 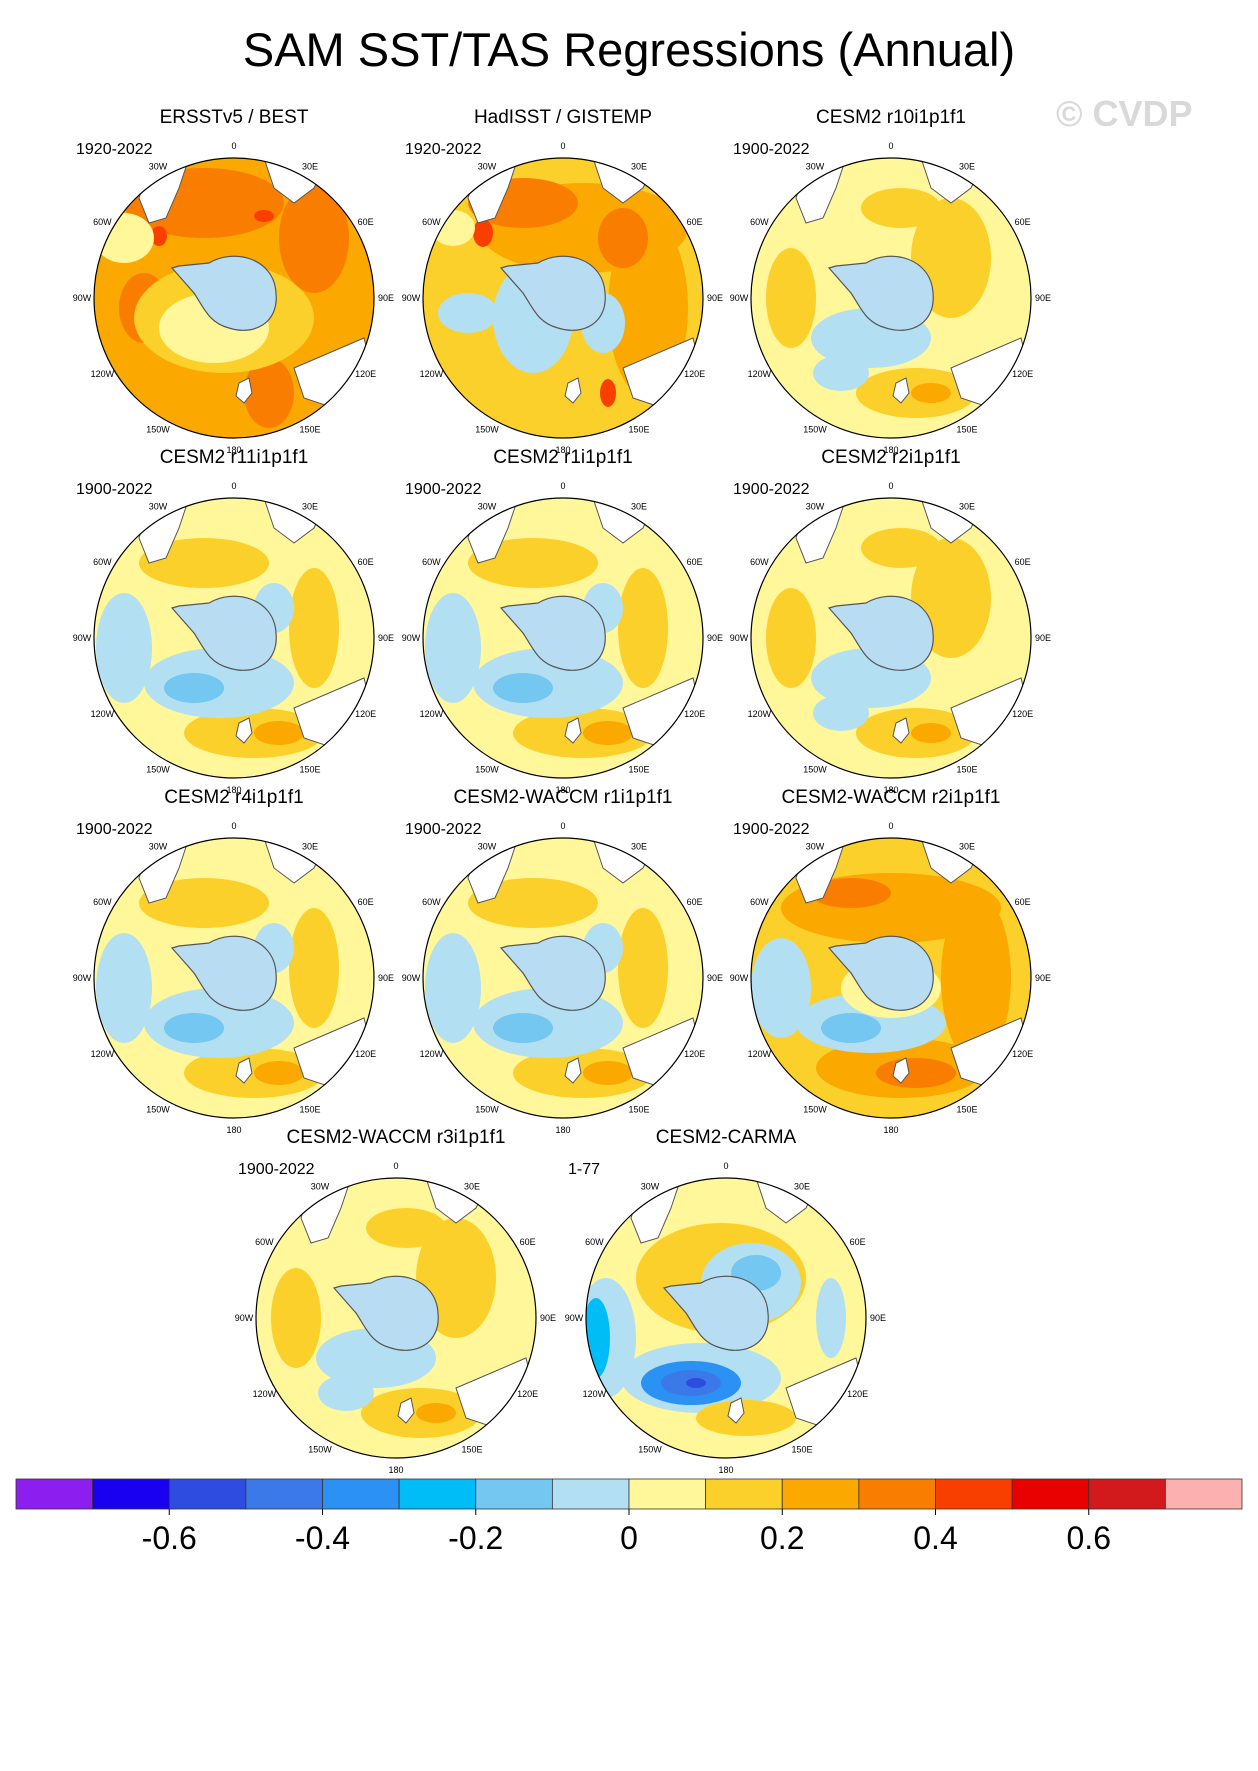 What do you see at coordinates (584, 1169) in the screenshot?
I see `panel-years: 1-77` at bounding box center [584, 1169].